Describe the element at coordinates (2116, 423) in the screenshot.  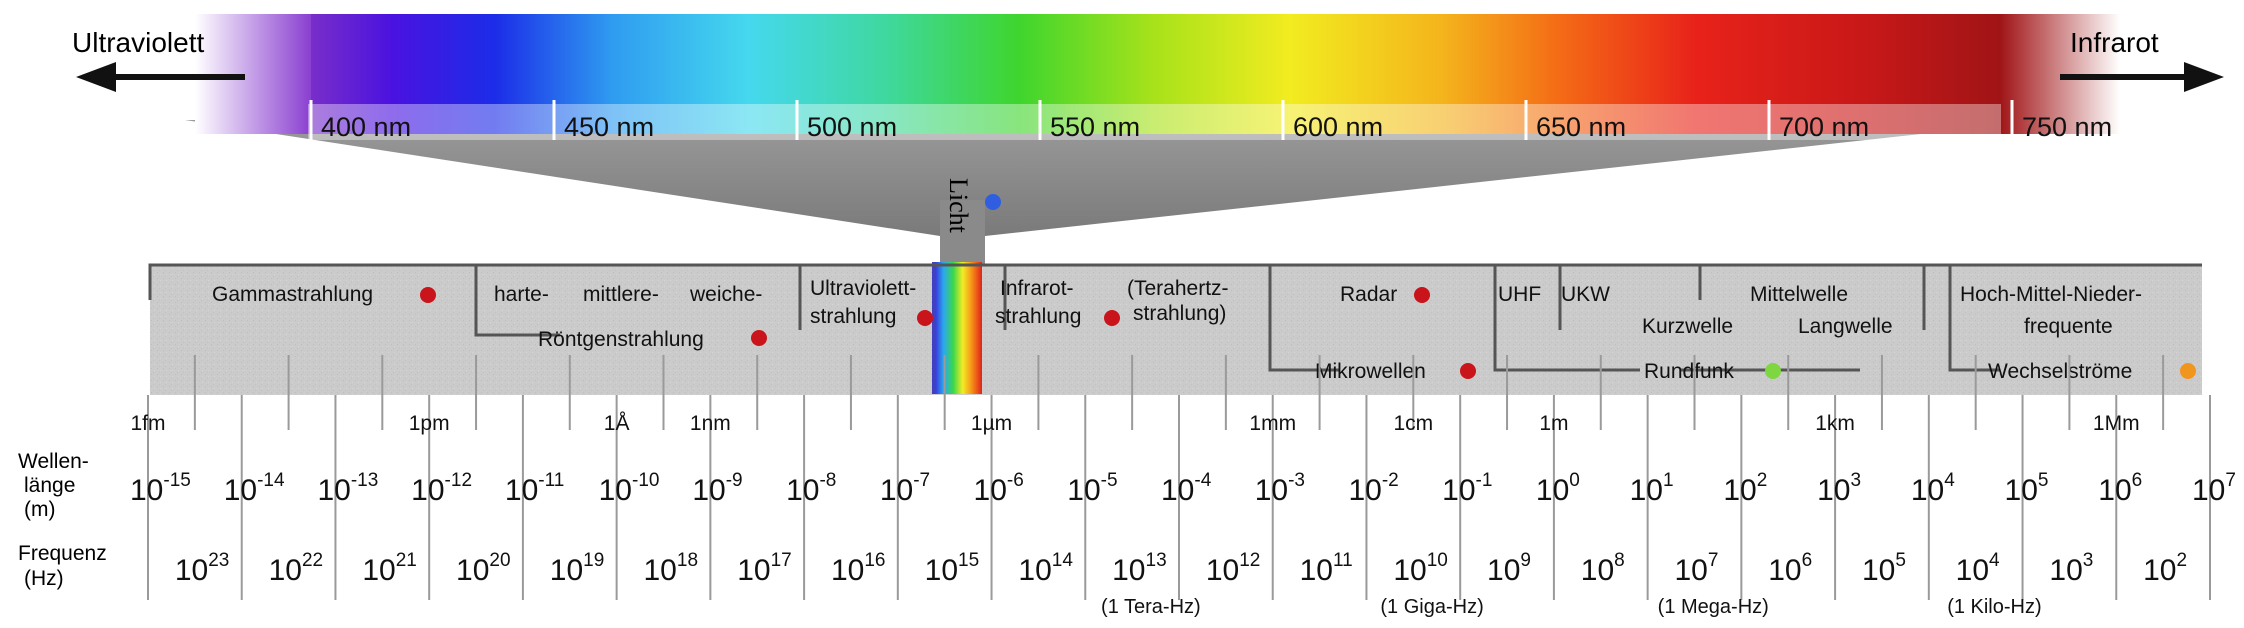
I see `unit-label: 1Mm` at that location.